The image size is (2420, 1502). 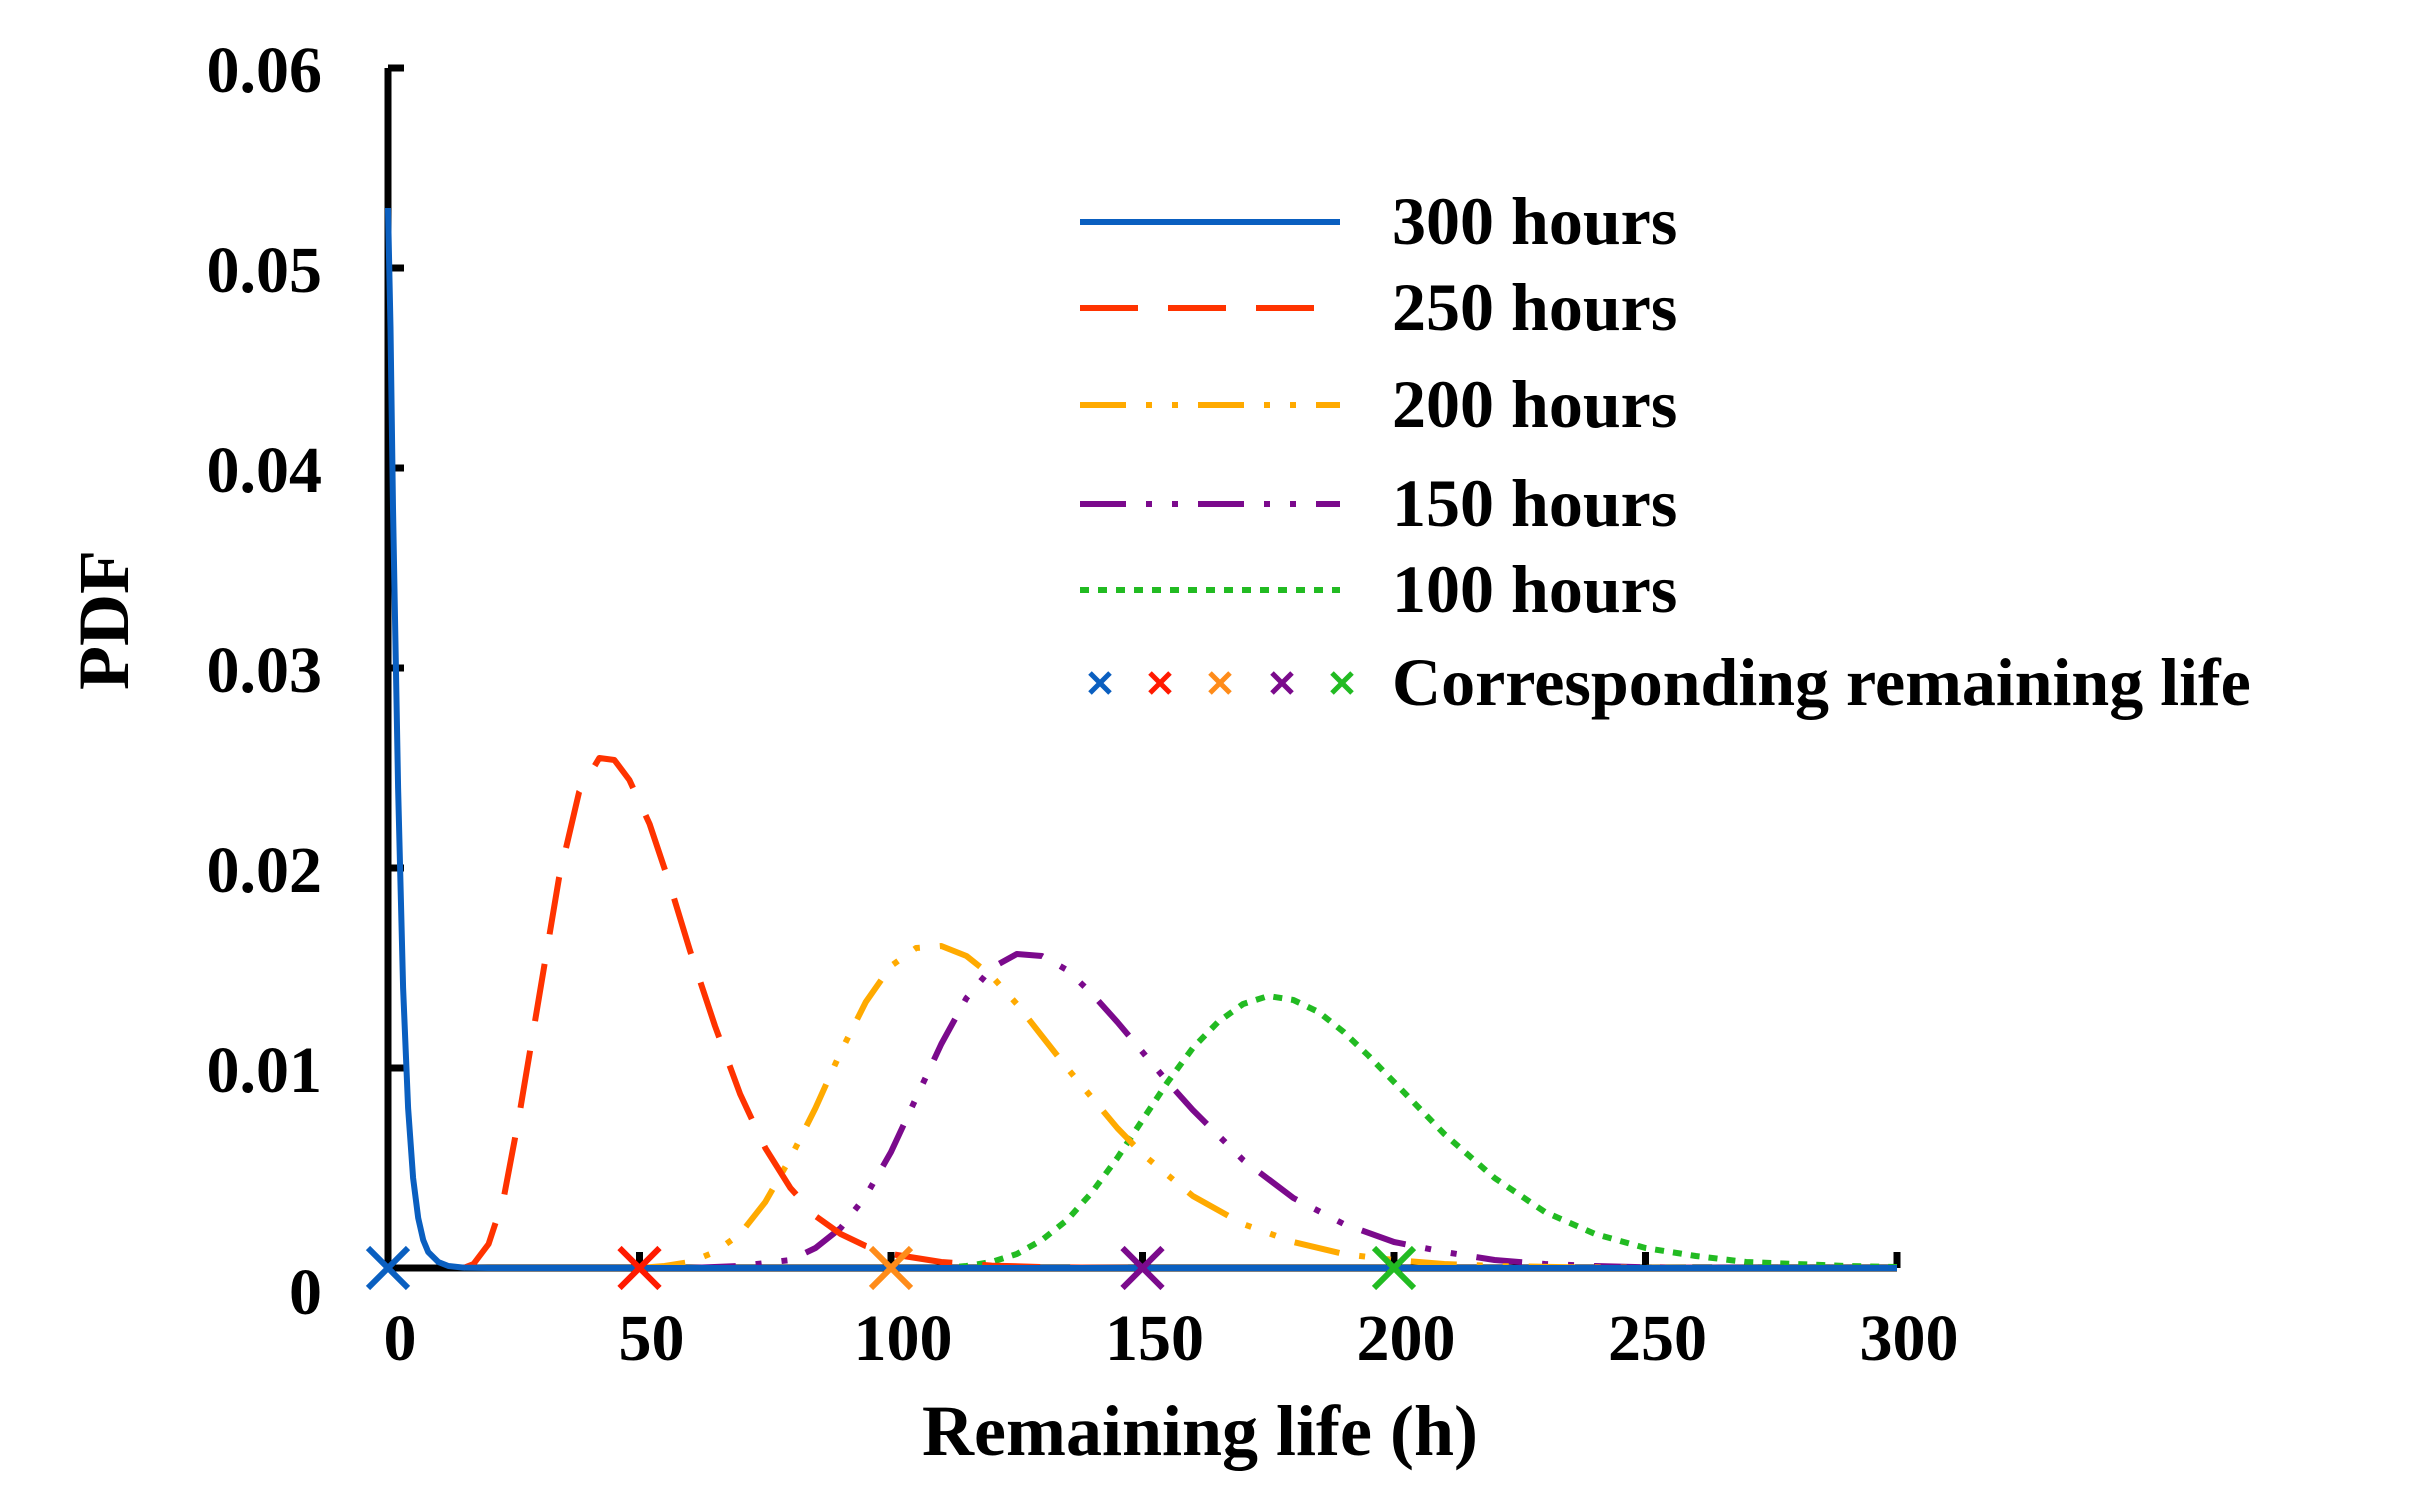 What do you see at coordinates (1534, 503) in the screenshot?
I see `legend-label: 150 hours` at bounding box center [1534, 503].